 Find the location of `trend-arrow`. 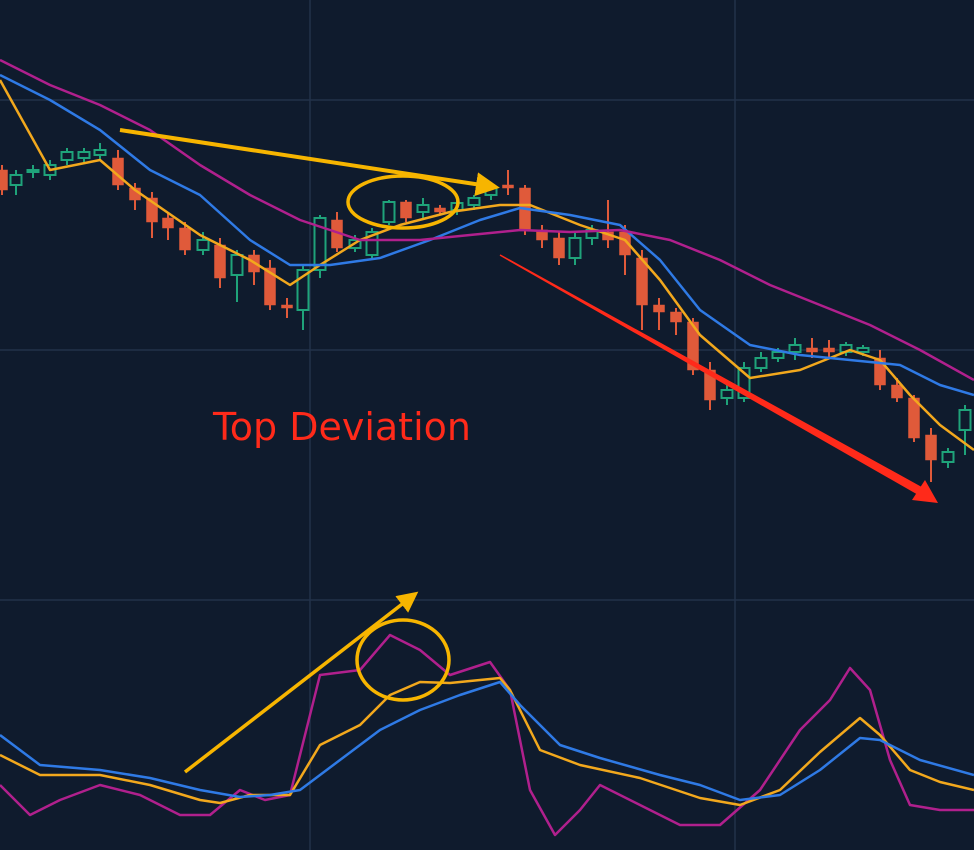

trend-arrow is located at coordinates (301, 682).